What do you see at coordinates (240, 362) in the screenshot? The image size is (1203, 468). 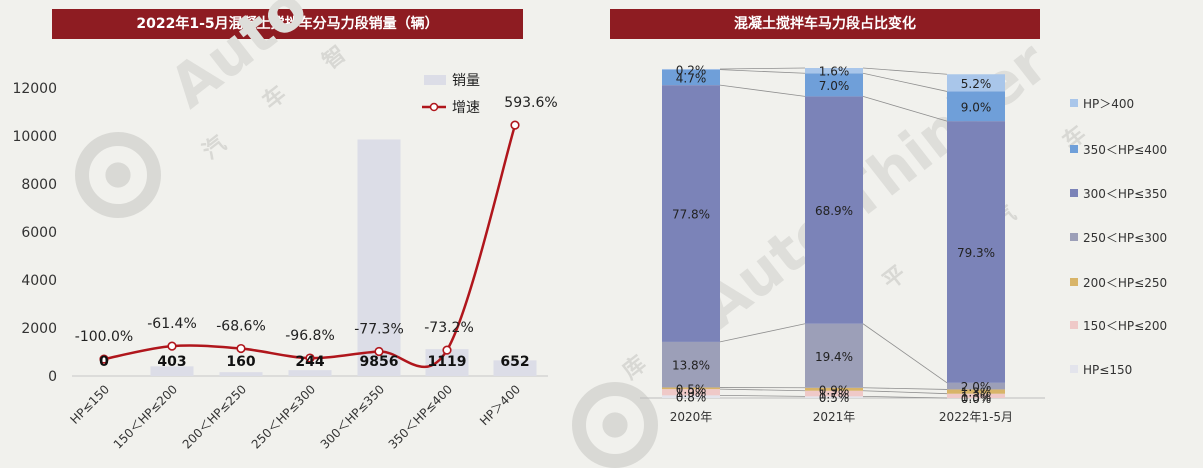 I see `bar-value-label: 160` at bounding box center [240, 362].